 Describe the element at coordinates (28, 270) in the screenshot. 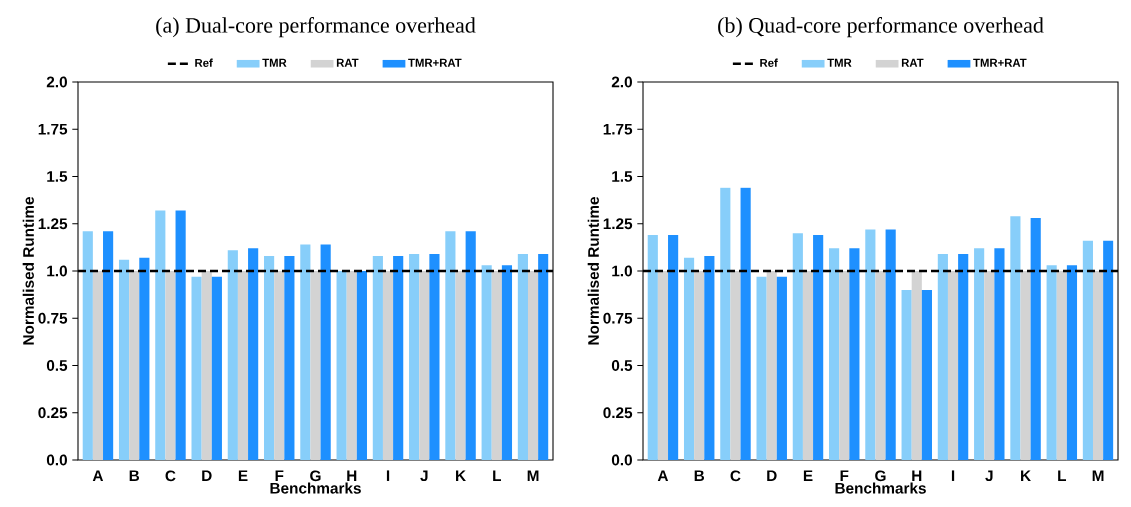

I see `y-axis-title: Normalised Runtime` at that location.